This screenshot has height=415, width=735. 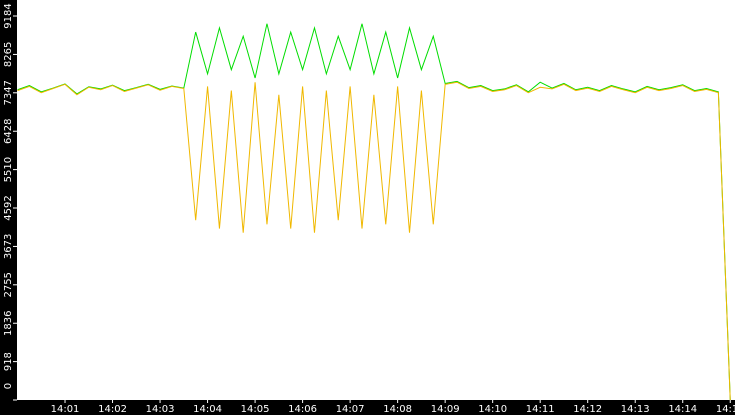 I want to click on x-tick-label: 14:02, so click(x=112, y=409).